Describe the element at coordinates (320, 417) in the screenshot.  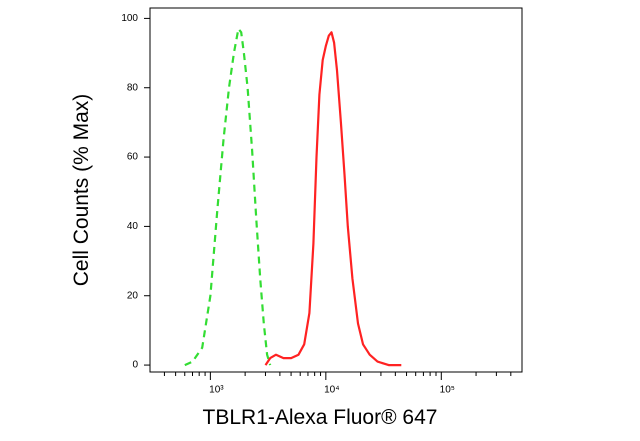
I see `x-axis-label: TBLR1-Alexa Fluor® 647` at that location.